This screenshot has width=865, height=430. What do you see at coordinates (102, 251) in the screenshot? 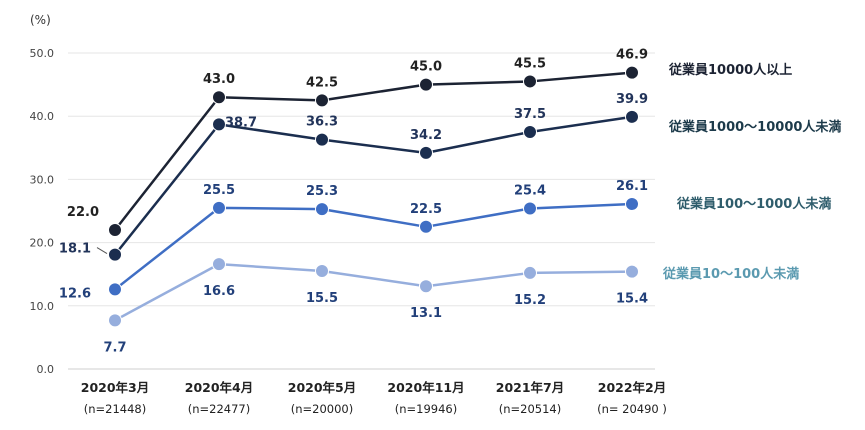
I see `leader-line` at bounding box center [102, 251].